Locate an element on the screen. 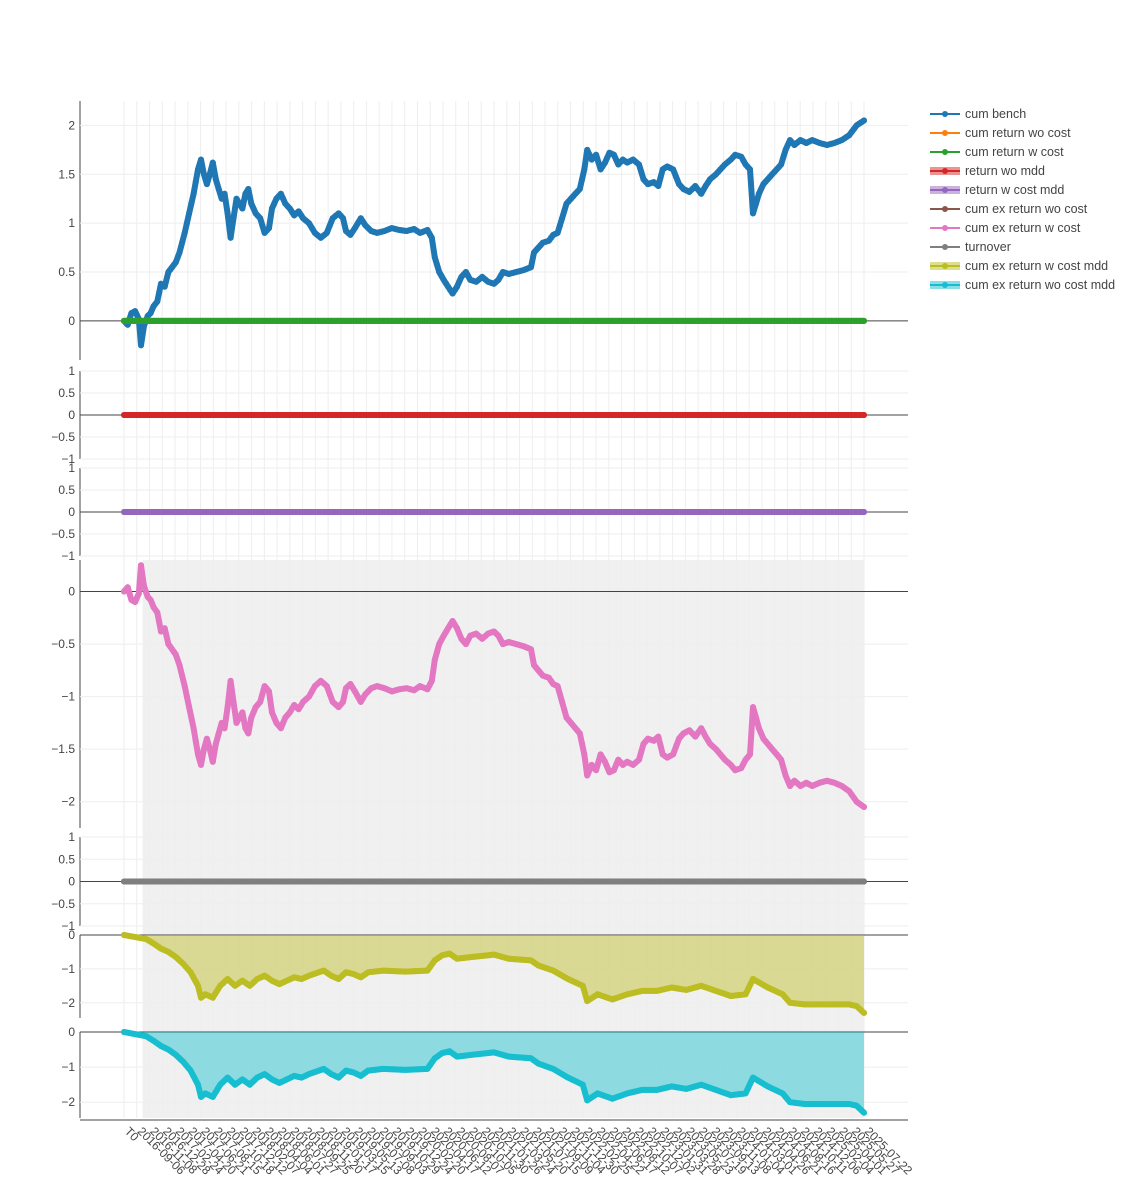  series-cum-return-w-cost is located at coordinates (494, 320).